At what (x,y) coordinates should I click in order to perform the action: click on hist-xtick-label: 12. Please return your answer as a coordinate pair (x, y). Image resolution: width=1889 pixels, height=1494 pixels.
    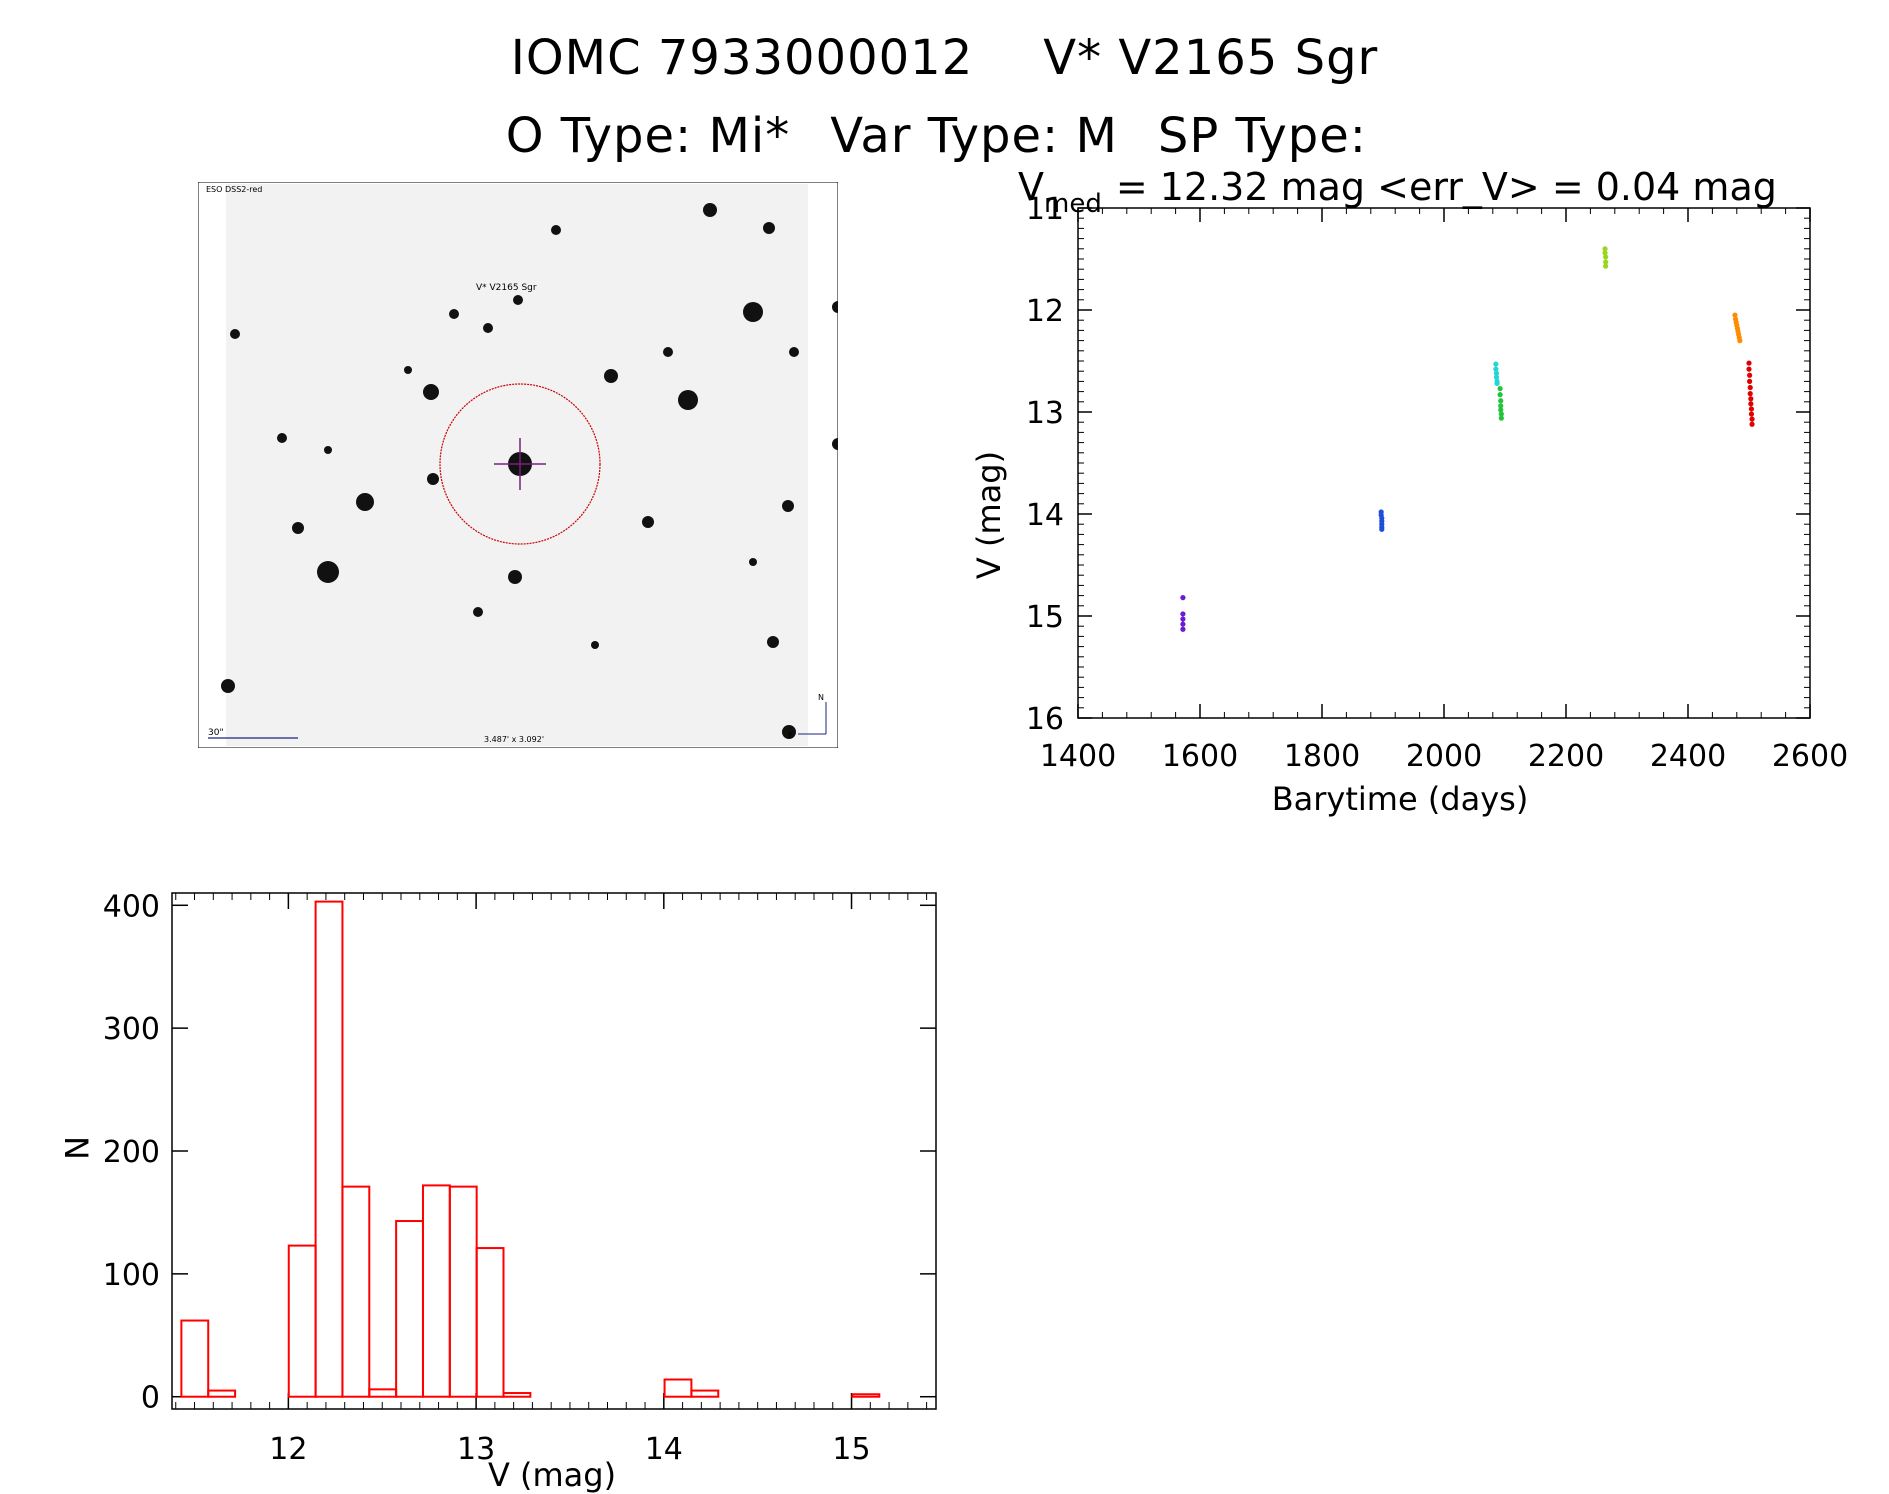
    Looking at the image, I should click on (288, 1449).